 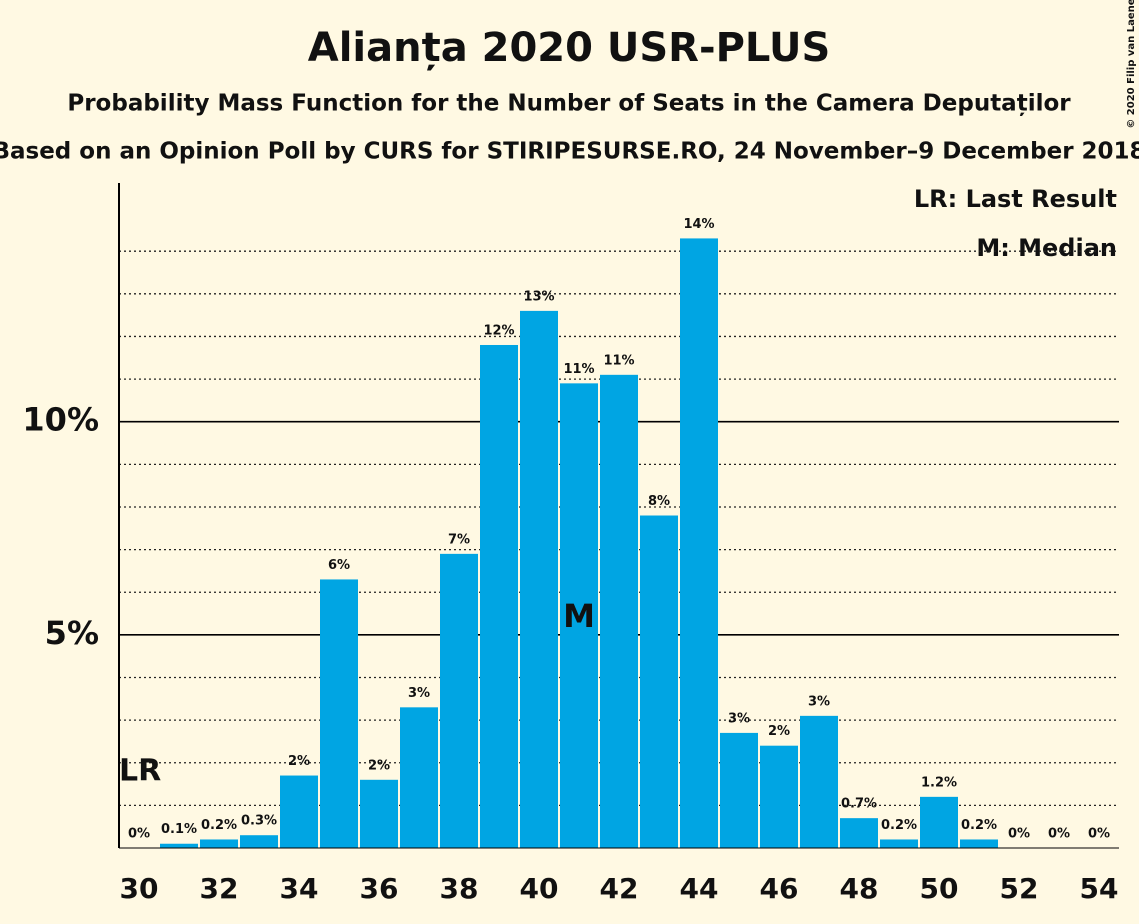 What do you see at coordinates (538, 296) in the screenshot?
I see `value-label: 13%` at bounding box center [538, 296].